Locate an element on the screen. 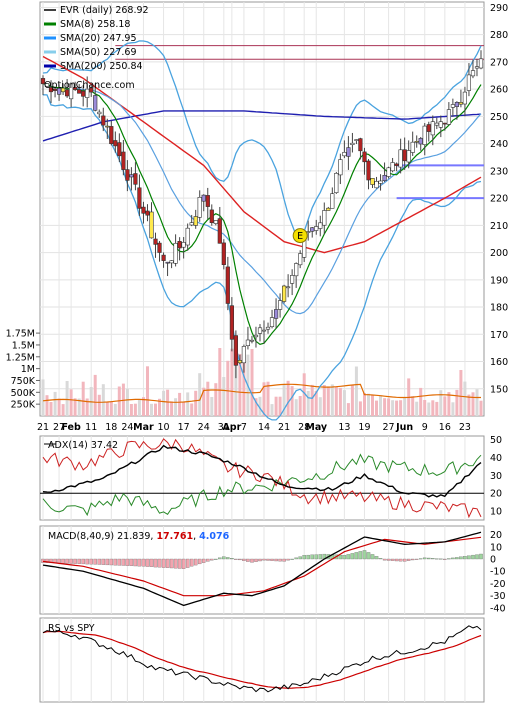 Image resolution: width=526 pixels, height=706 pixels. date-tick-label: 17 is located at coordinates (184, 427).